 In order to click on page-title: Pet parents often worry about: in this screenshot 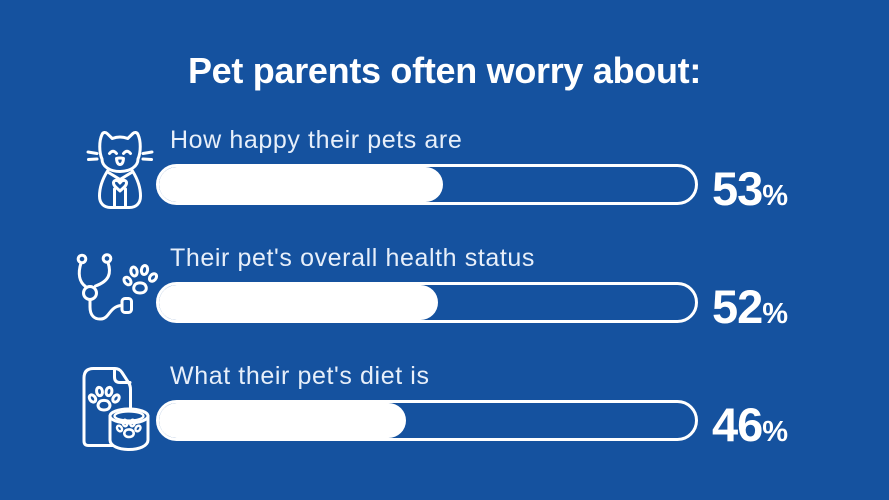, I will do `click(444, 70)`.